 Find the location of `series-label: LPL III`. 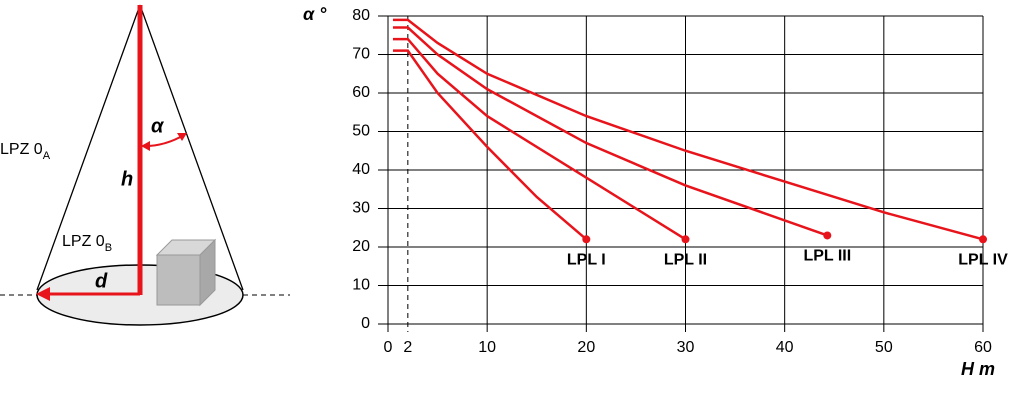

series-label: LPL III is located at coordinates (827, 256).